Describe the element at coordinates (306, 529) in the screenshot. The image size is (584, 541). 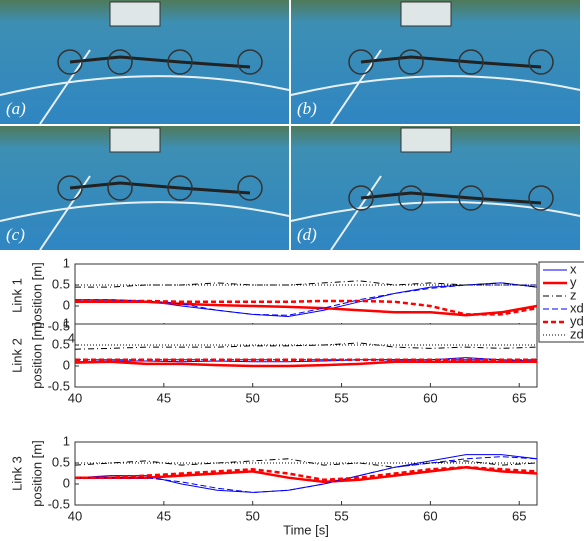
I see `x-axis-label: Time [s]` at that location.